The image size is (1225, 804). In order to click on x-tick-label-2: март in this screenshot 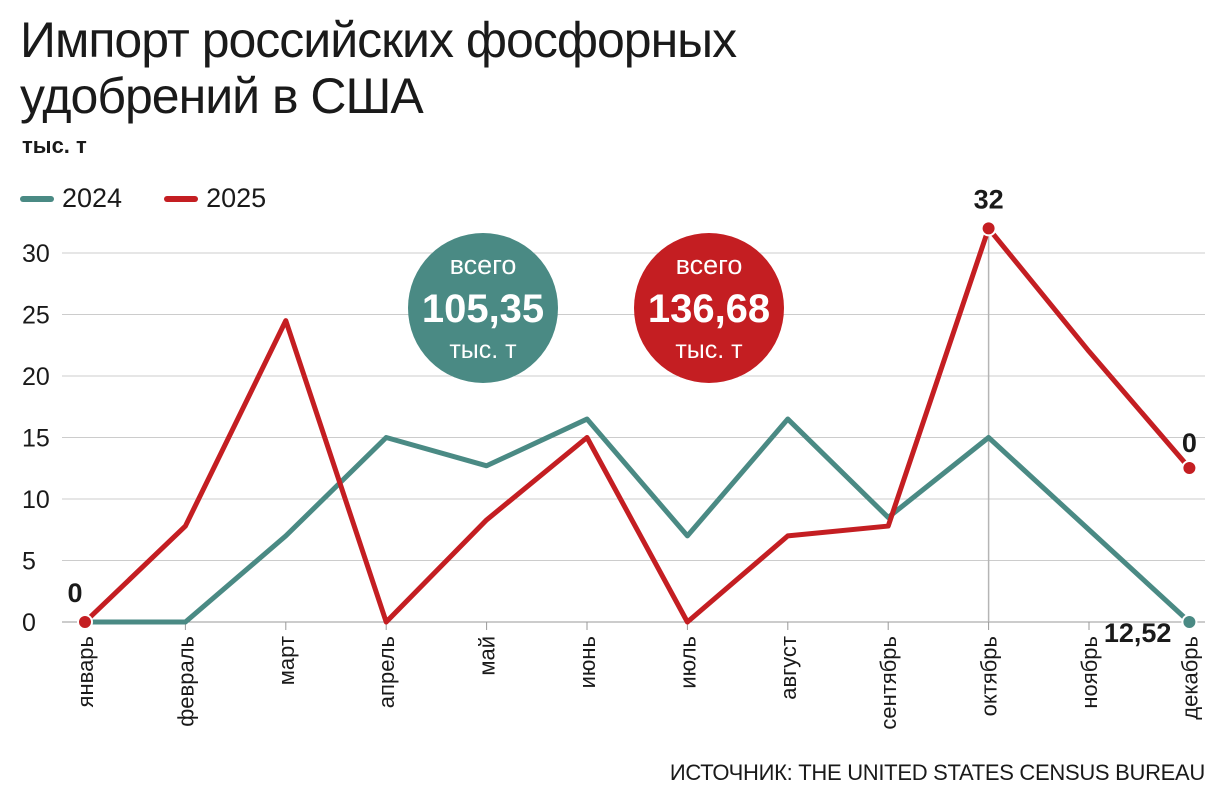, I will do `click(286, 660)`.